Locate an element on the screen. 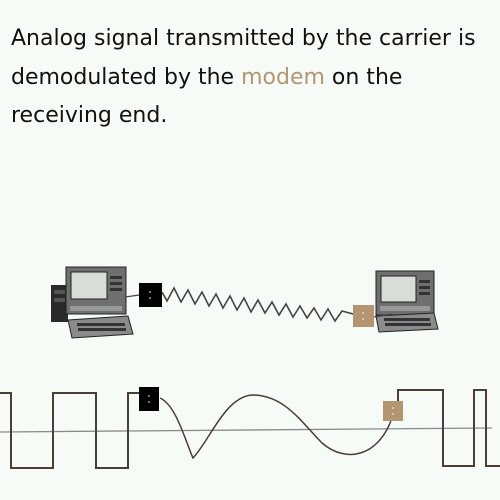 This screenshot has width=500, height=500. signal-axis is located at coordinates (246, 430).